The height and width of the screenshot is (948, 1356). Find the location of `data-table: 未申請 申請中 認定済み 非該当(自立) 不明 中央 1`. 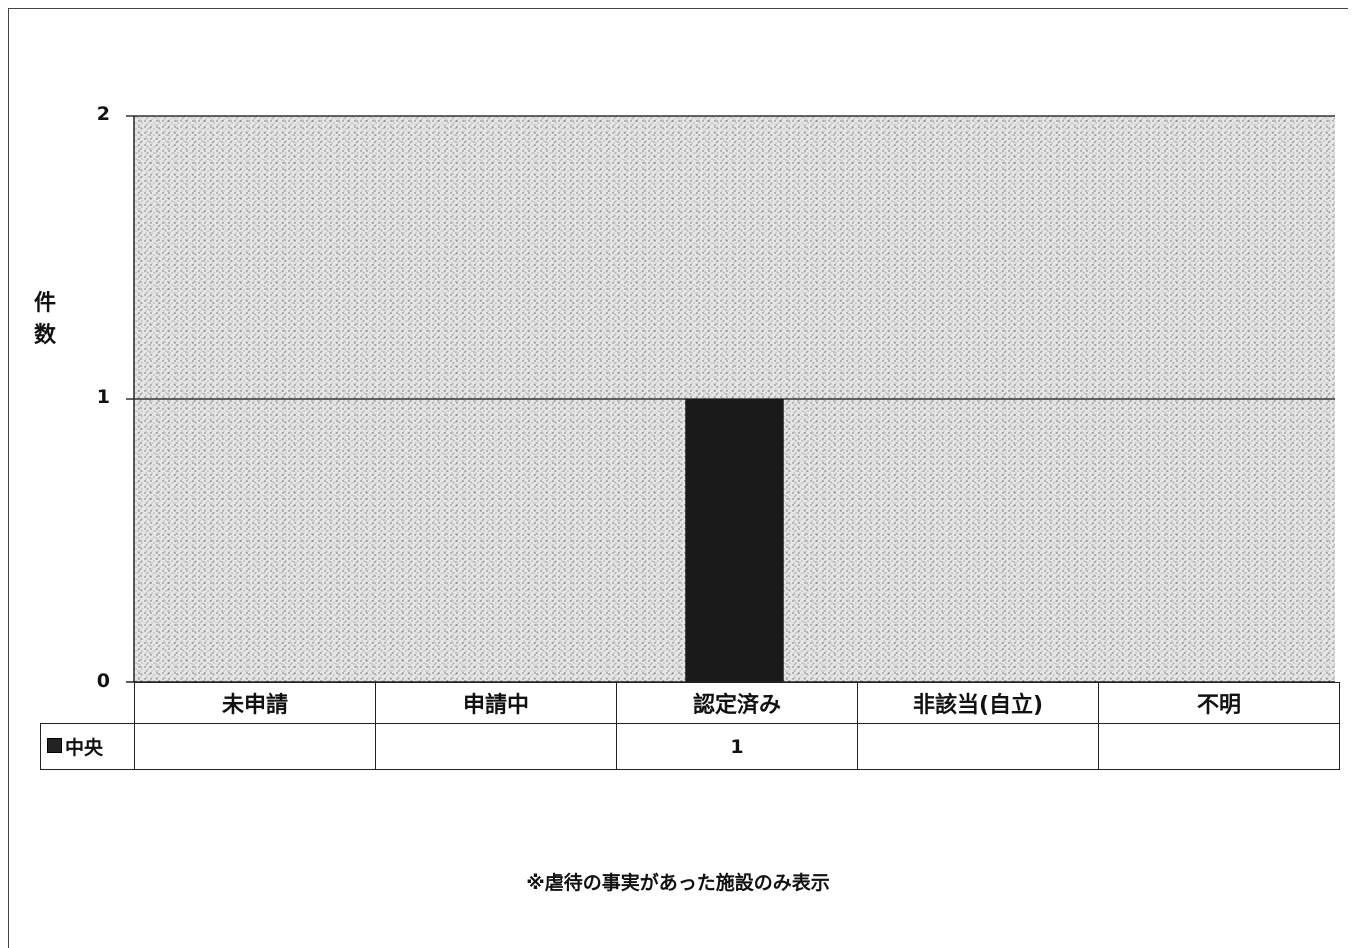

data-table: 未申請 申請中 認定済み 非該当(自立) 不明 中央 1 is located at coordinates (690, 726).